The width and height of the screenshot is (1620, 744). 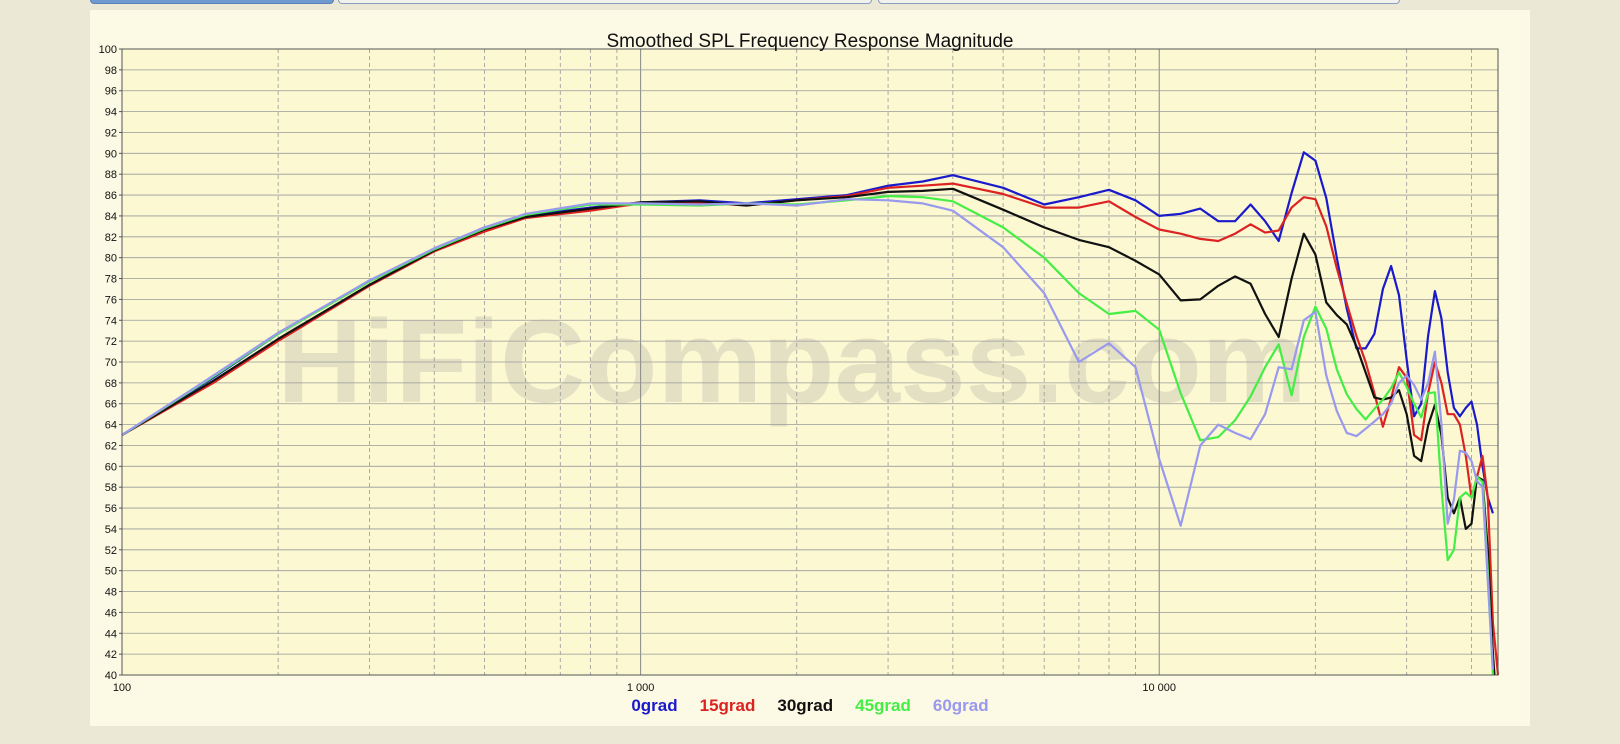 I want to click on y-tick-label: 44, so click(x=111, y=634).